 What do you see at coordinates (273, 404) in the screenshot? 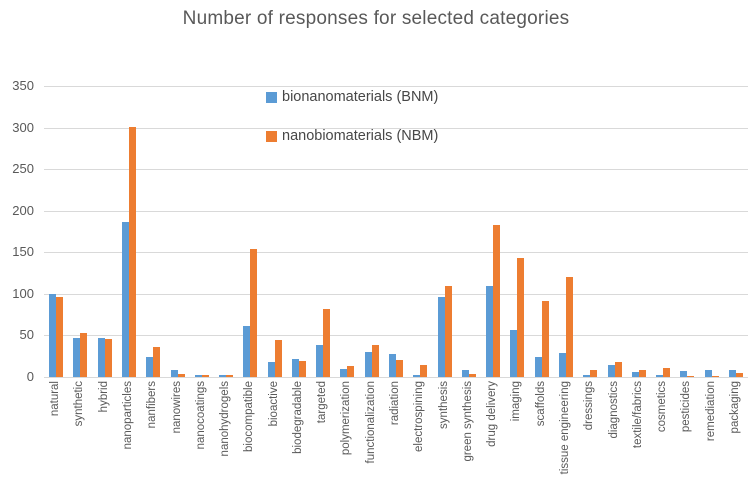
I see `x-axis-label-bioactive: bioactive` at bounding box center [273, 404].